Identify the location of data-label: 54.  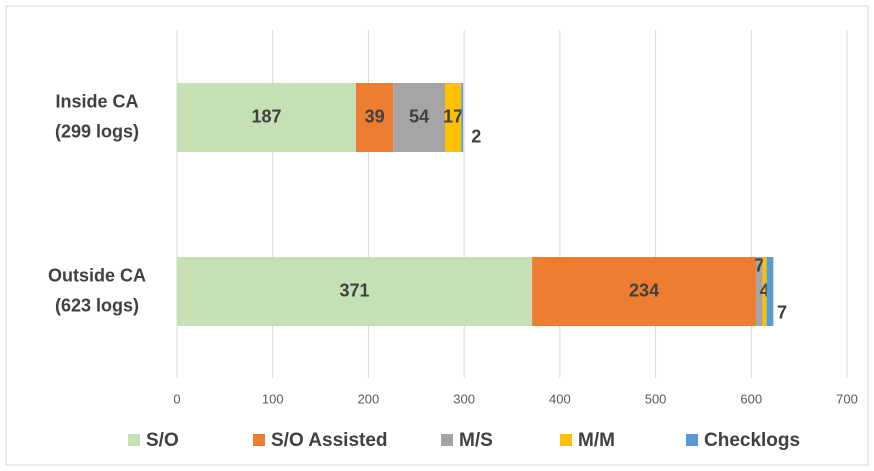
(419, 116).